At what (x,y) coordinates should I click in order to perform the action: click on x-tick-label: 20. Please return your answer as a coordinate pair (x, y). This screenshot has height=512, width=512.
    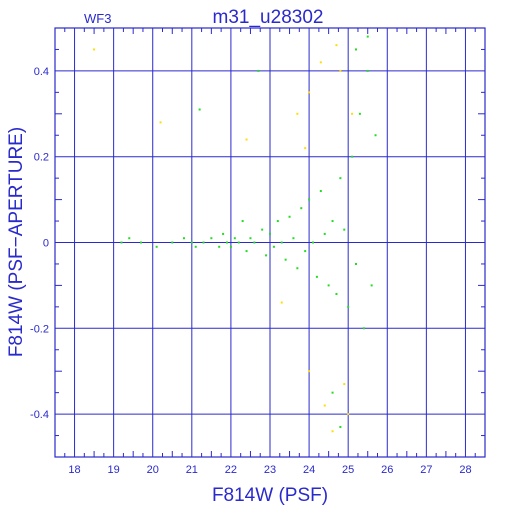
    Looking at the image, I should click on (153, 470).